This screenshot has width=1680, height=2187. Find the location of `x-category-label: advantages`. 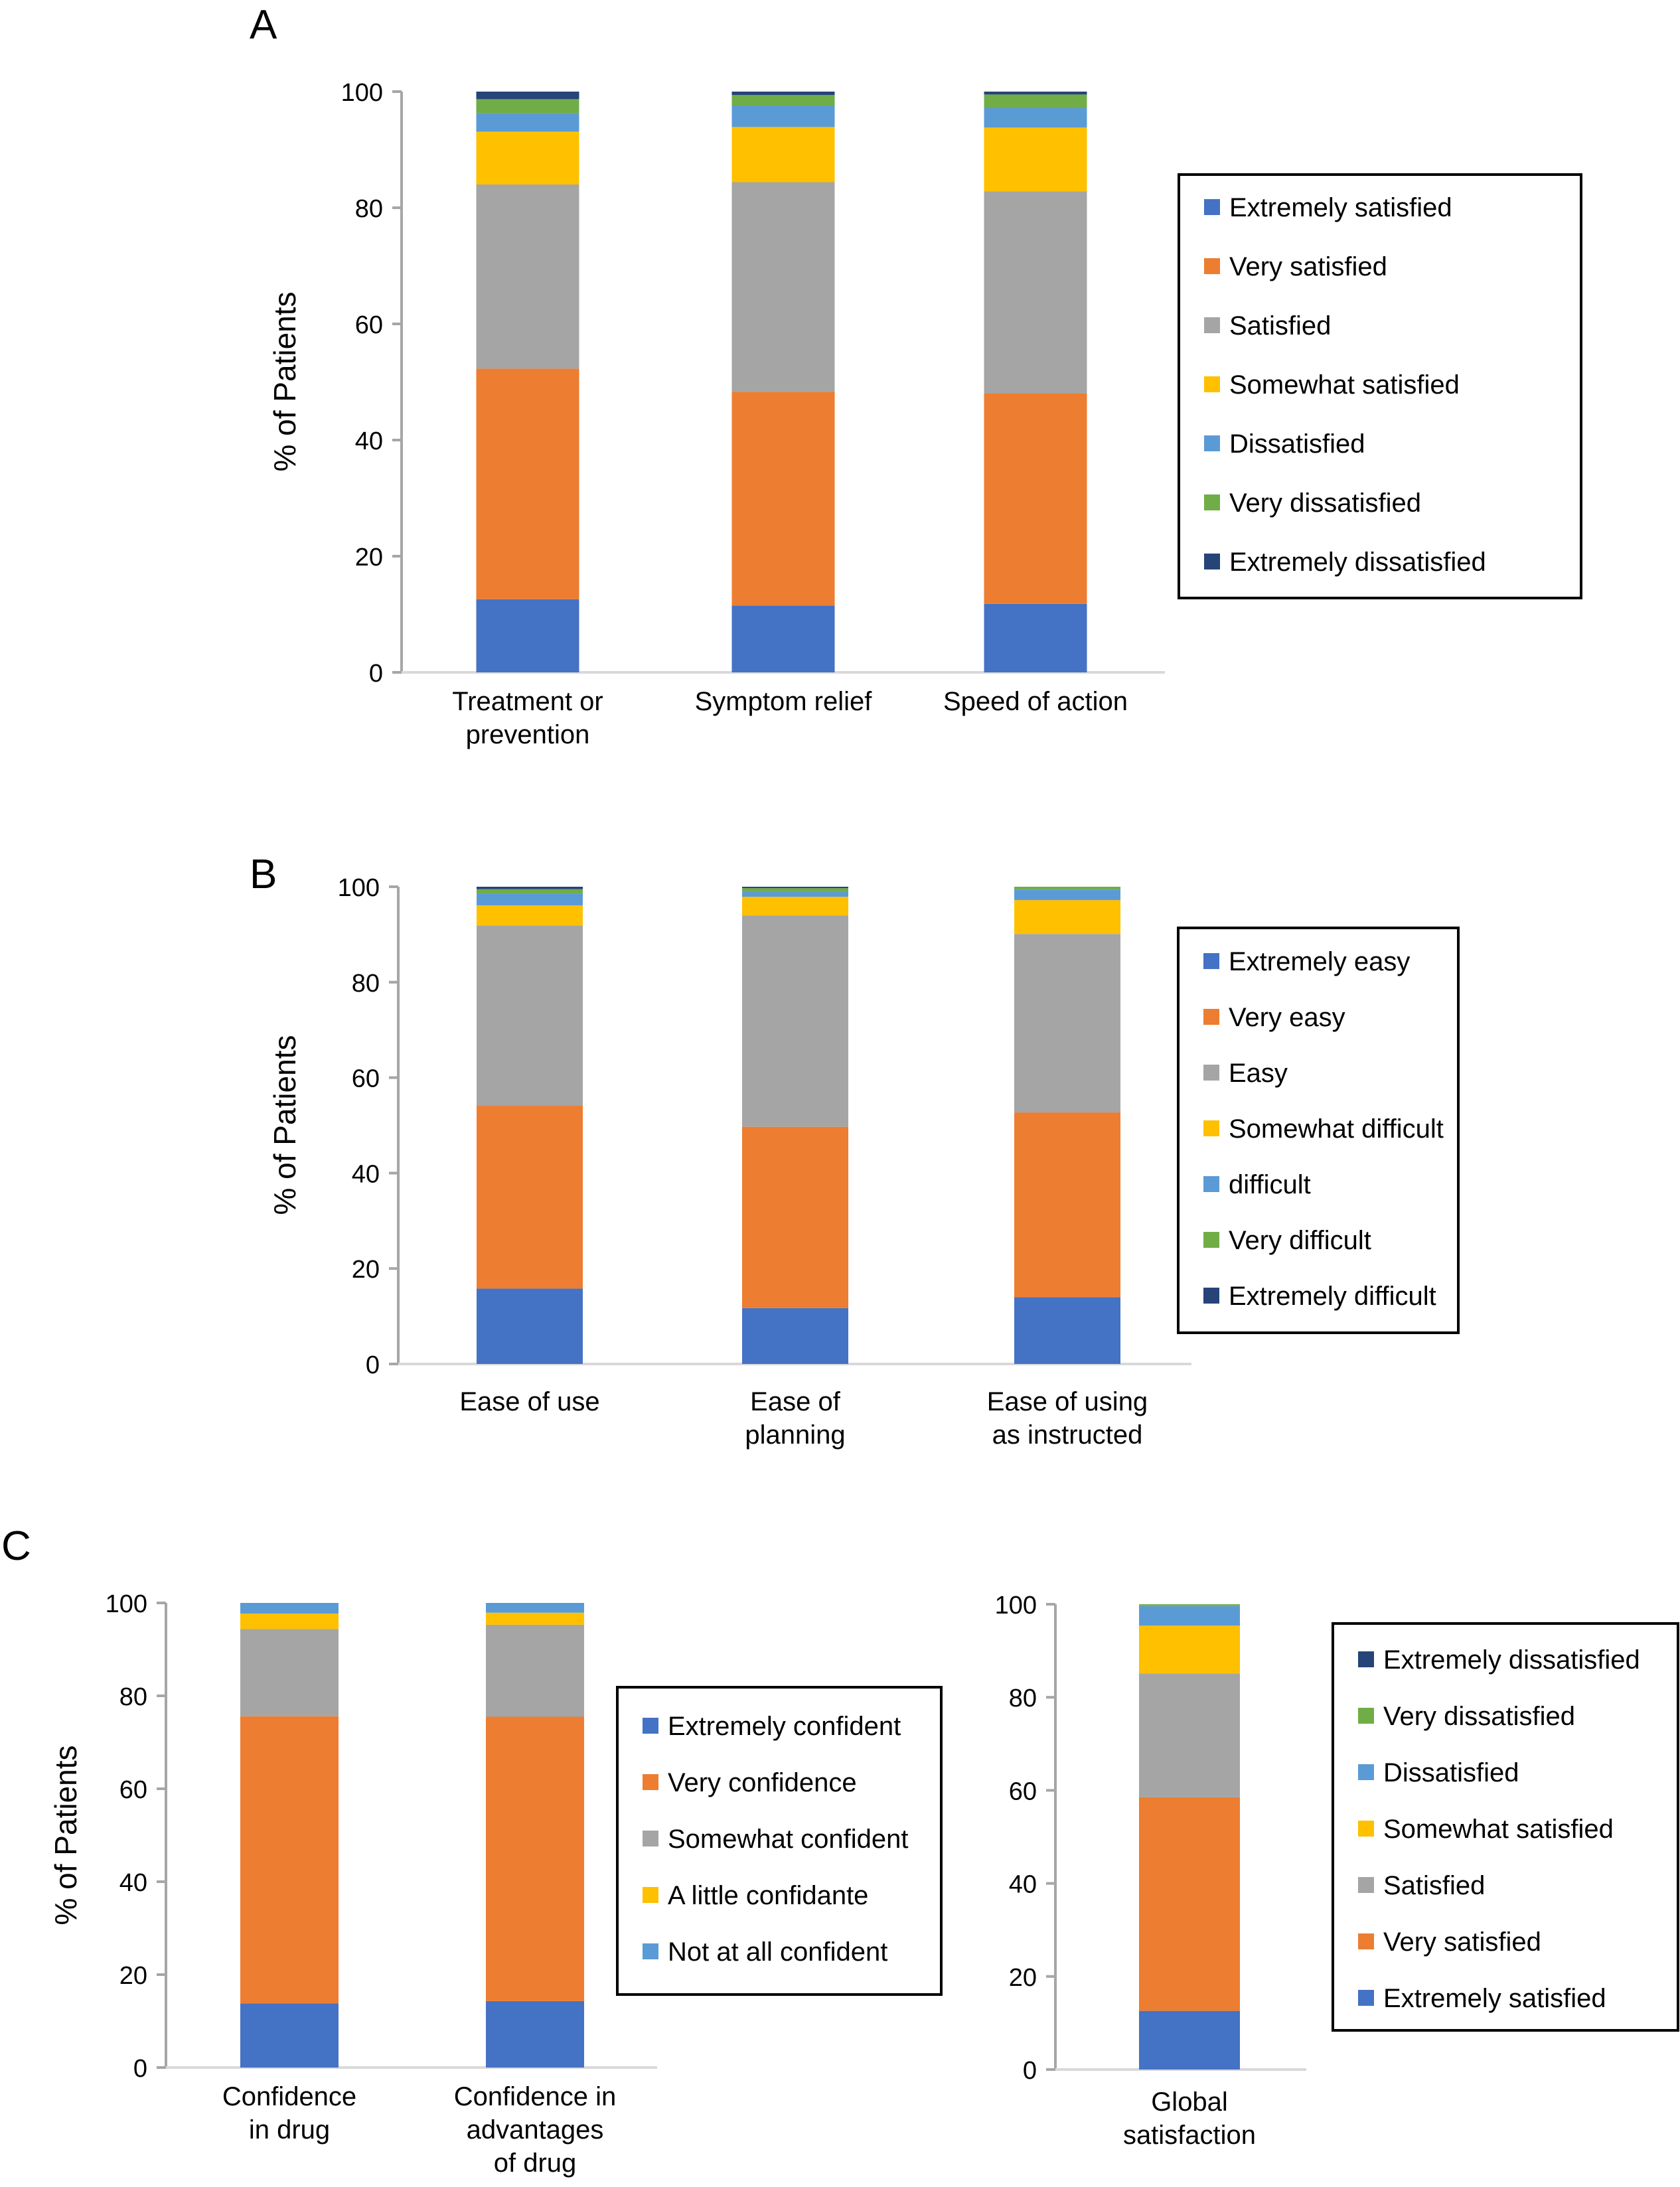

x-category-label: advantages is located at coordinates (535, 2130).